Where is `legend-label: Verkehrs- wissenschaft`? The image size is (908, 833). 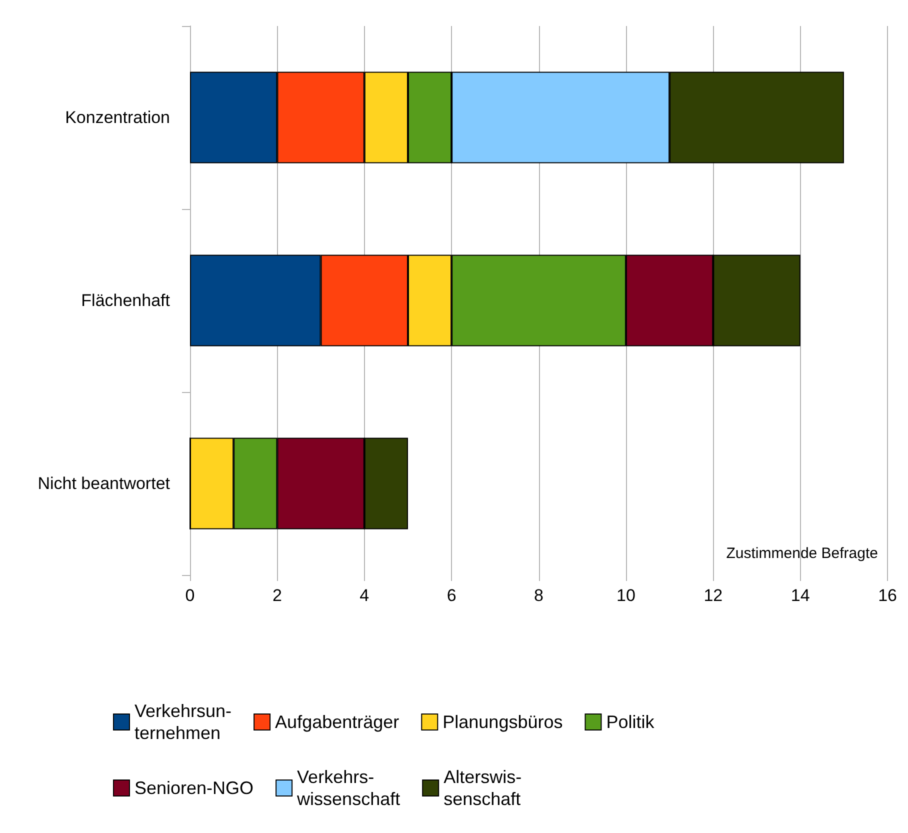
legend-label: Verkehrs- wissenschaft is located at coordinates (348, 788).